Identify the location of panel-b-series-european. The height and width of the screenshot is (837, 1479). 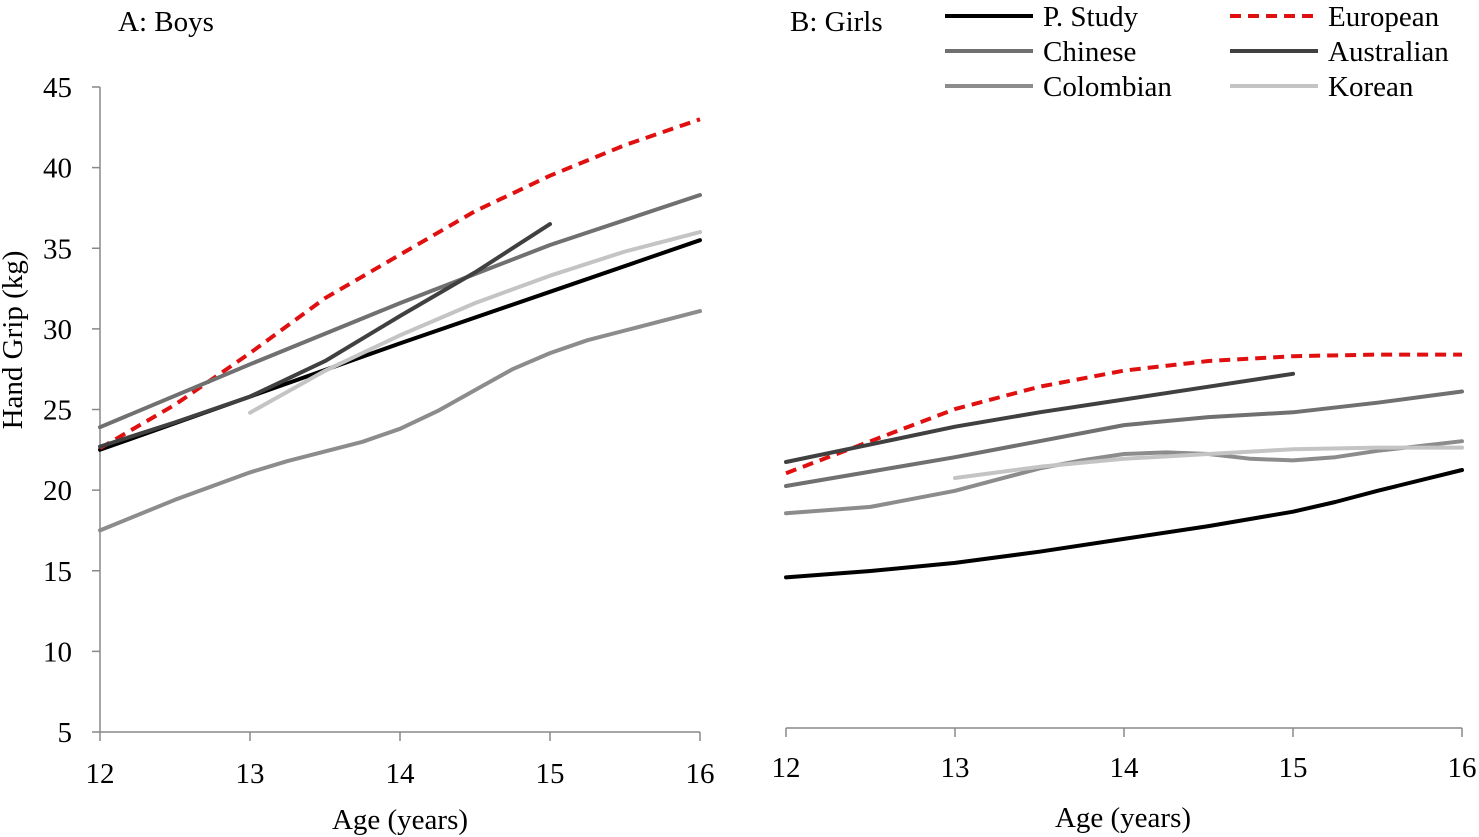
(1123, 414).